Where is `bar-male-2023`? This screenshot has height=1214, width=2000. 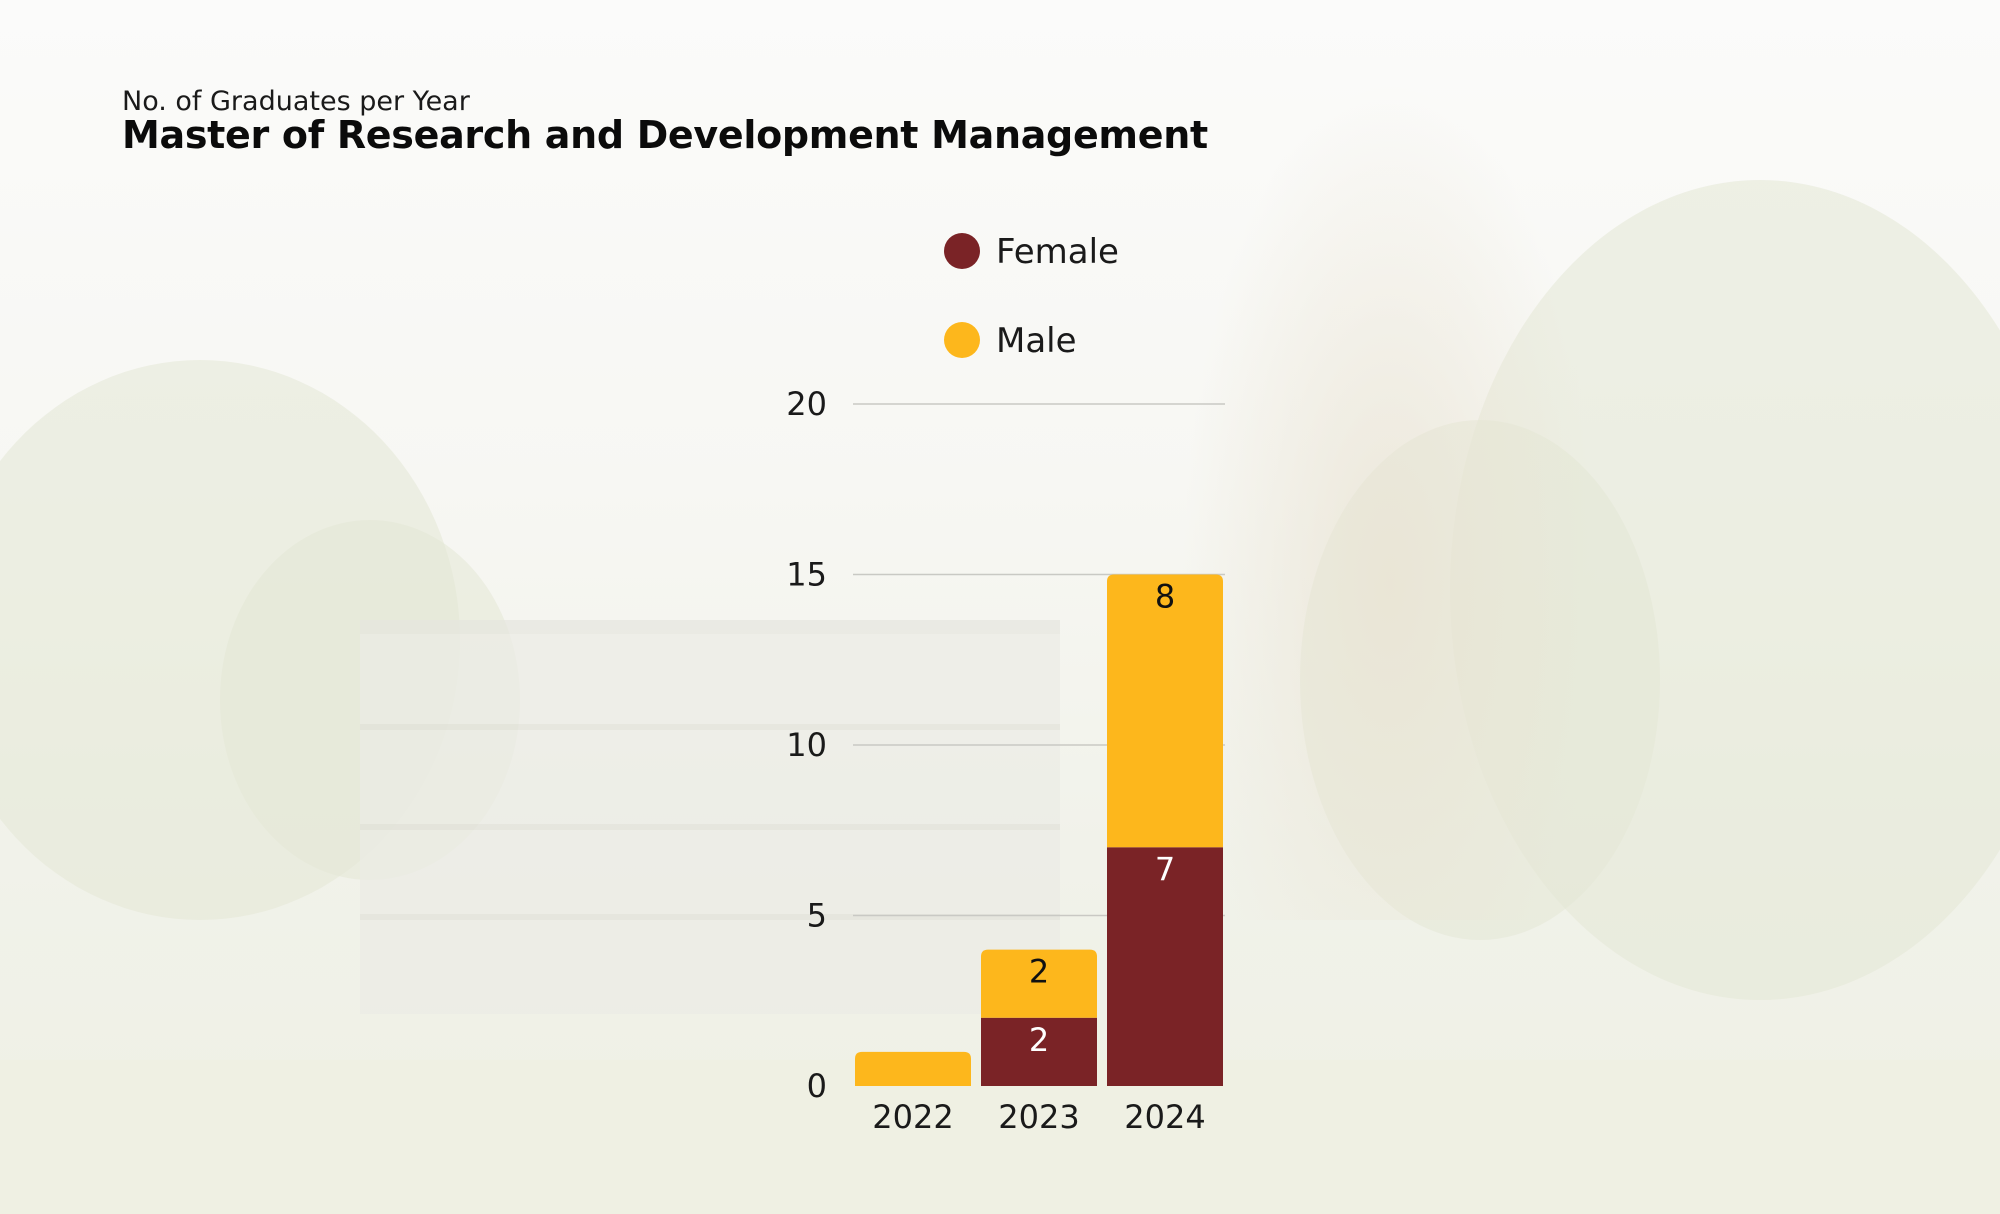
bar-male-2023 is located at coordinates (1039, 983).